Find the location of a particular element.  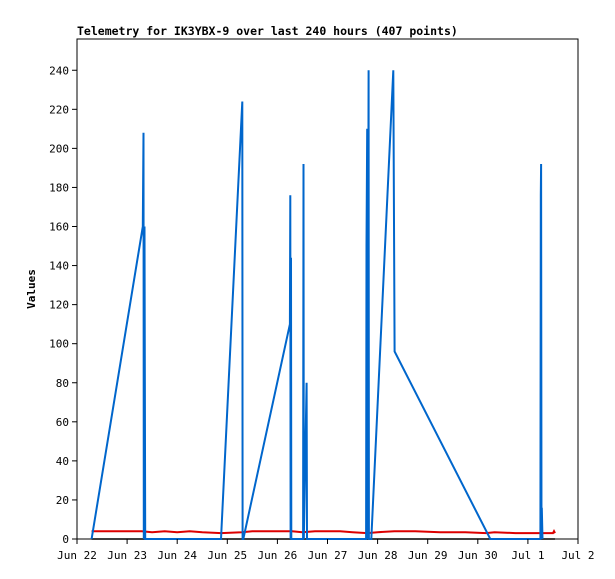

x-tick-label: Jun 28 is located at coordinates (378, 555).